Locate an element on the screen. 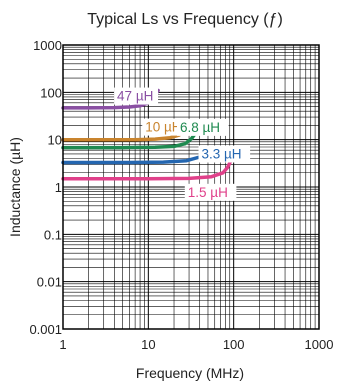  series-label: 10 µH is located at coordinates (163, 127).